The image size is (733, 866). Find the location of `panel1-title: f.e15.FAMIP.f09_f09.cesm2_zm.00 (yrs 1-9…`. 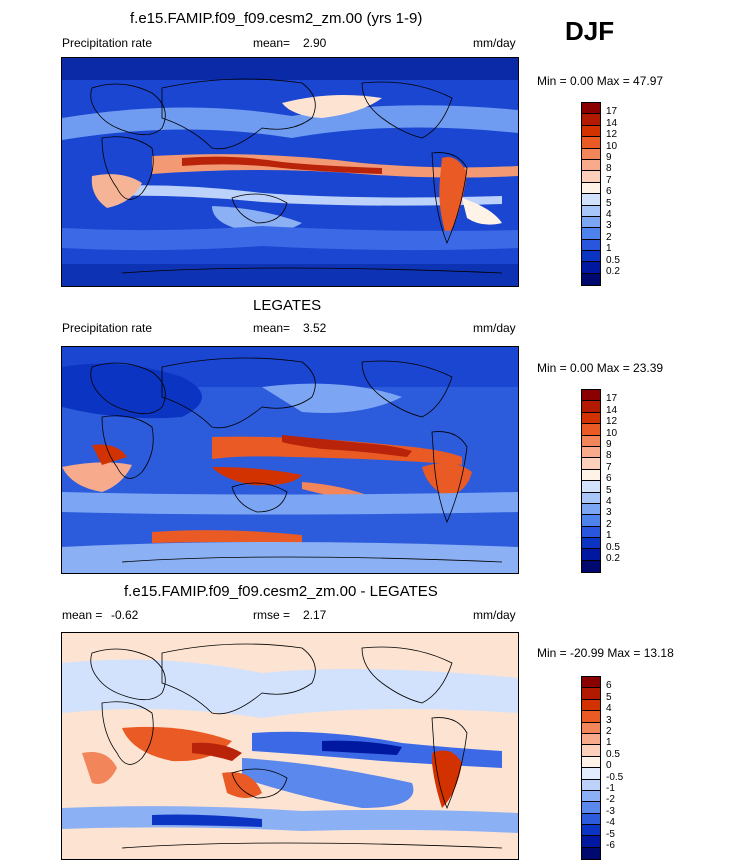

panel1-title: f.e15.FAMIP.f09_f09.cesm2_zm.00 (yrs 1-9… is located at coordinates (276, 18).